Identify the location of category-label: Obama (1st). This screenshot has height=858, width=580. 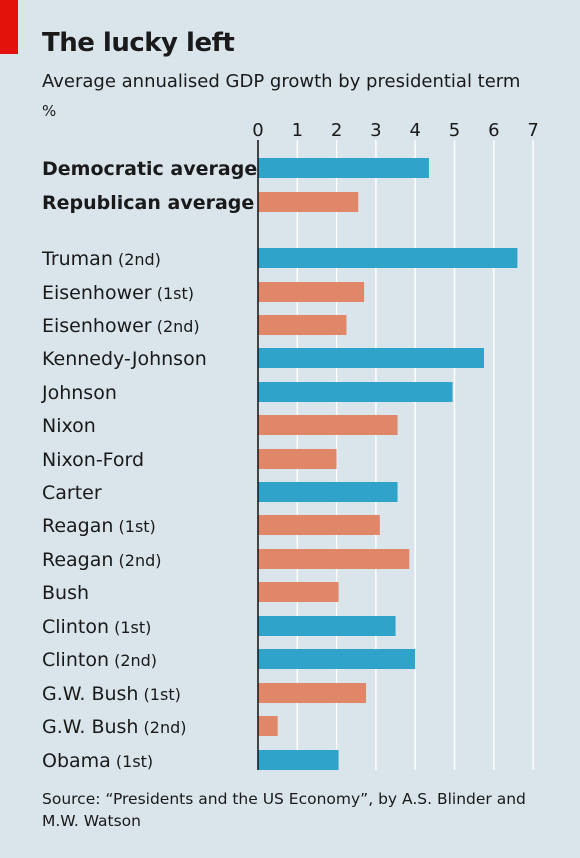
(97, 761).